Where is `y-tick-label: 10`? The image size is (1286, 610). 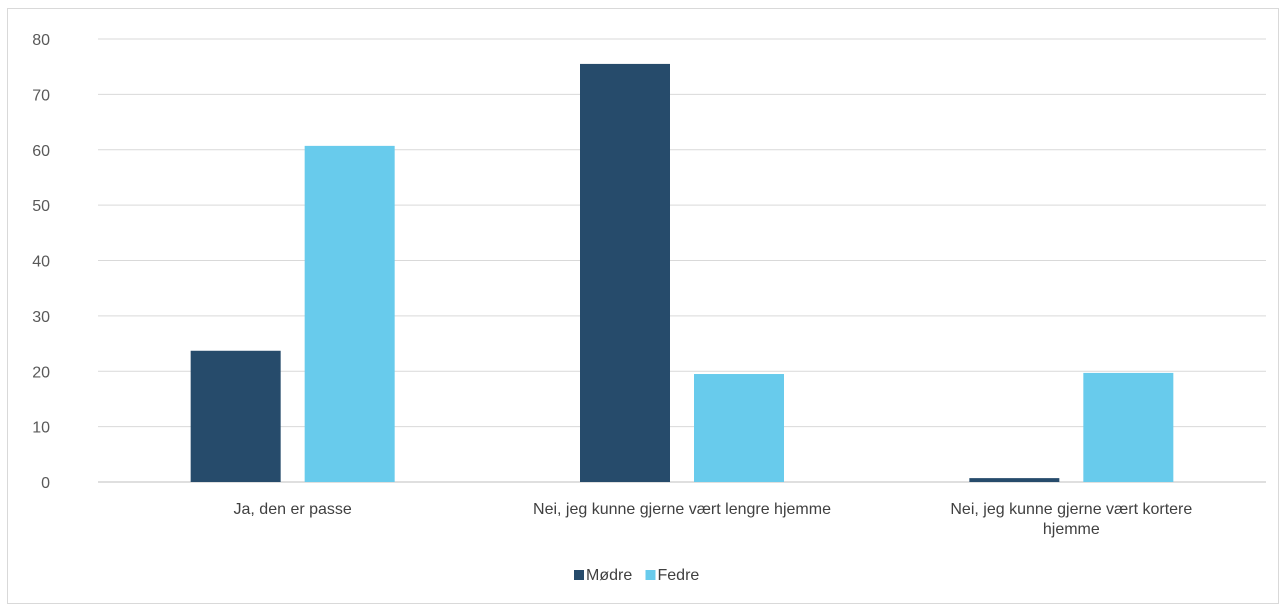
y-tick-label: 10 is located at coordinates (41, 428).